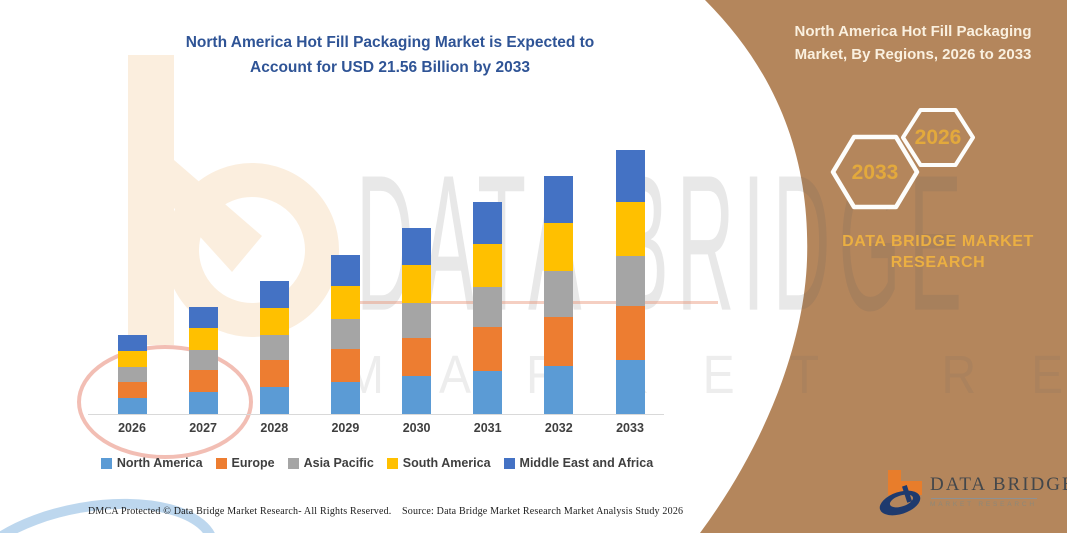 This screenshot has height=533, width=1067. I want to click on bar-segment-north-america-2026, so click(132, 406).